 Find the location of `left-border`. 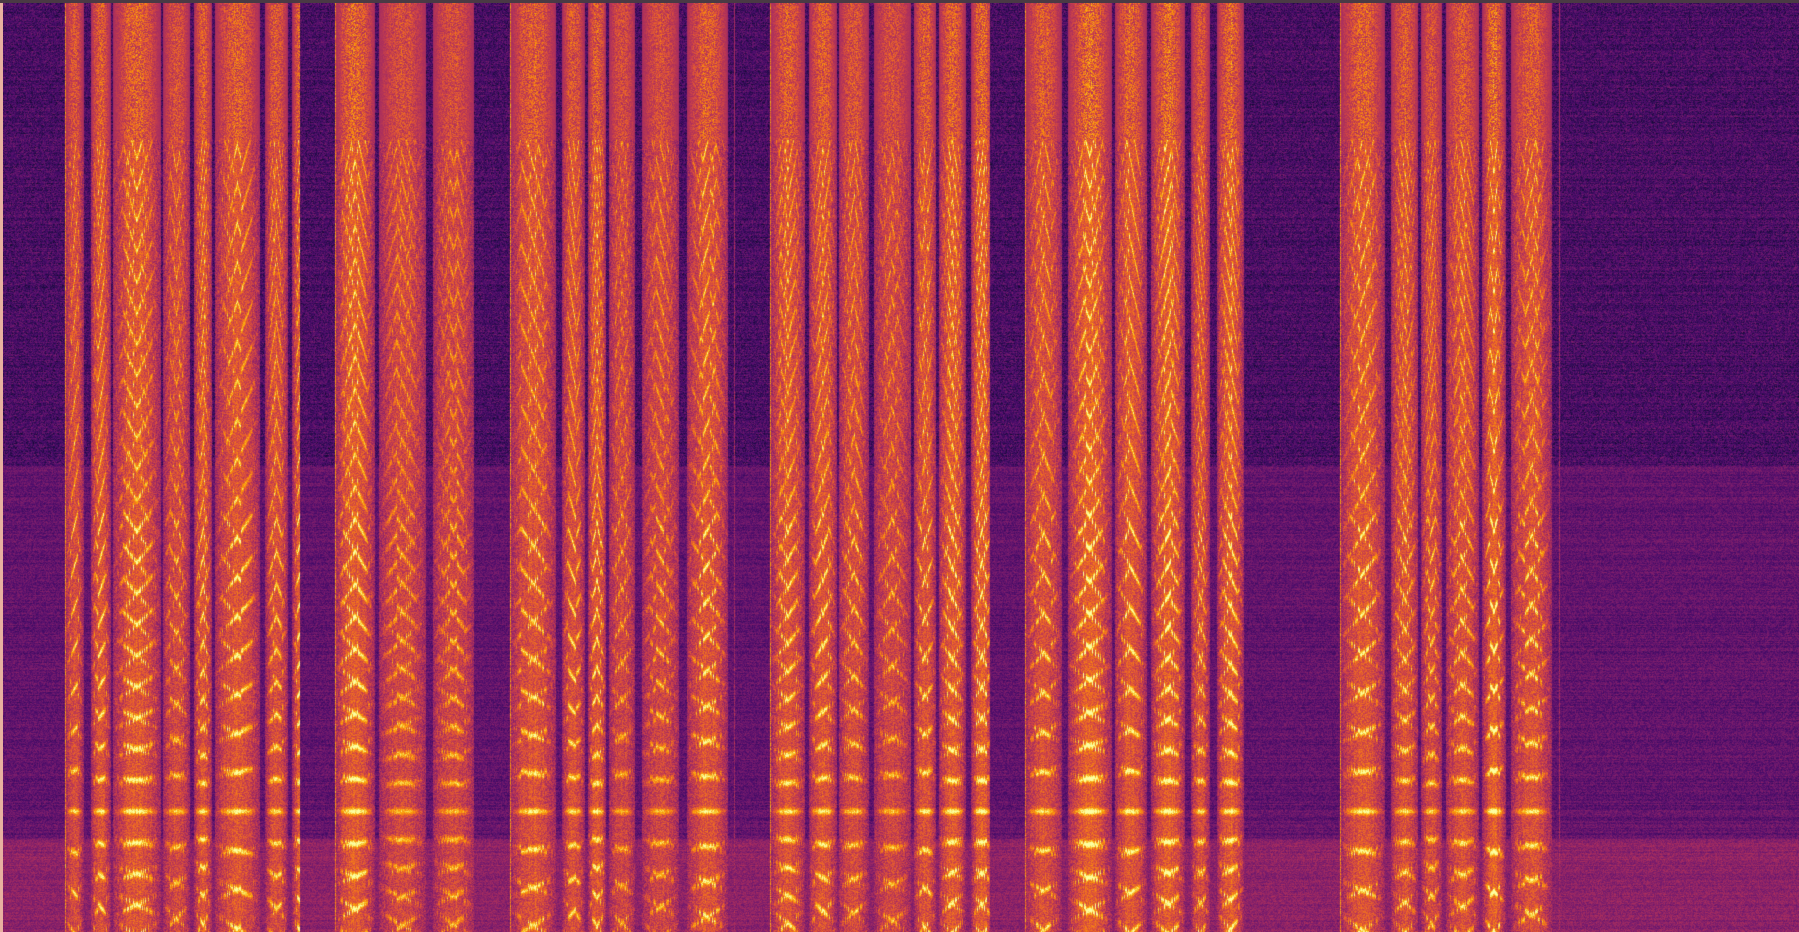

left-border is located at coordinates (1, 466).